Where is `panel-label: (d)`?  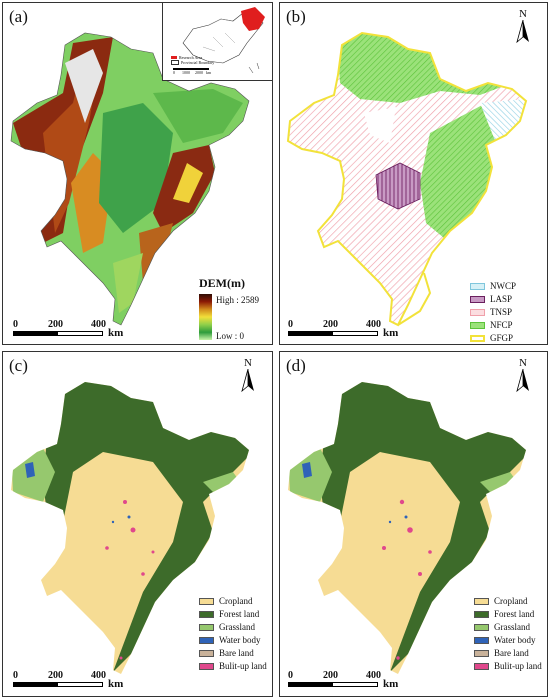 panel-label: (d) is located at coordinates (296, 365).